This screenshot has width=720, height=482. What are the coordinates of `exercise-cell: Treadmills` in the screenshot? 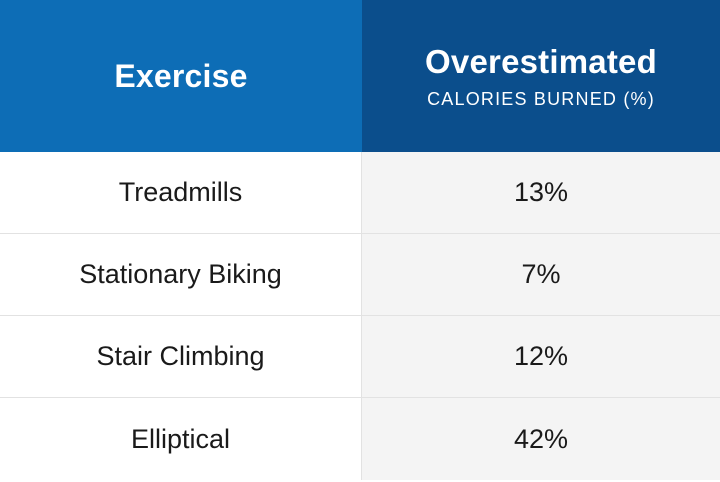 It's located at (181, 192).